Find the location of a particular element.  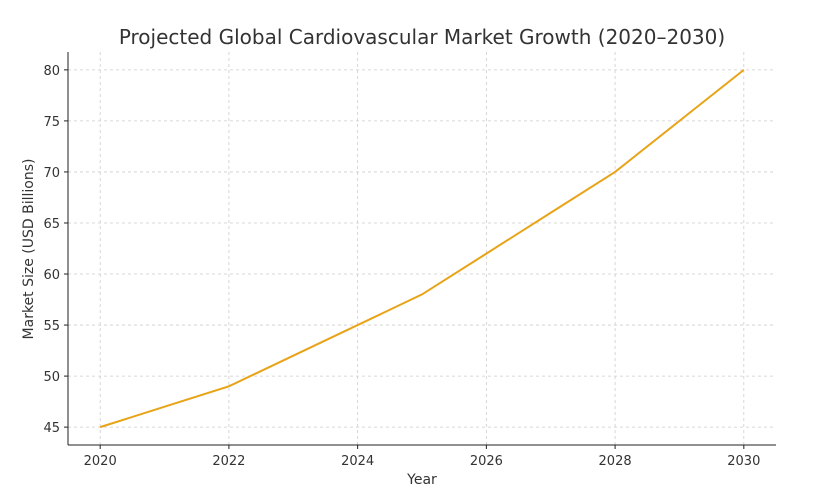

x-tick-label: 2030 is located at coordinates (743, 461).